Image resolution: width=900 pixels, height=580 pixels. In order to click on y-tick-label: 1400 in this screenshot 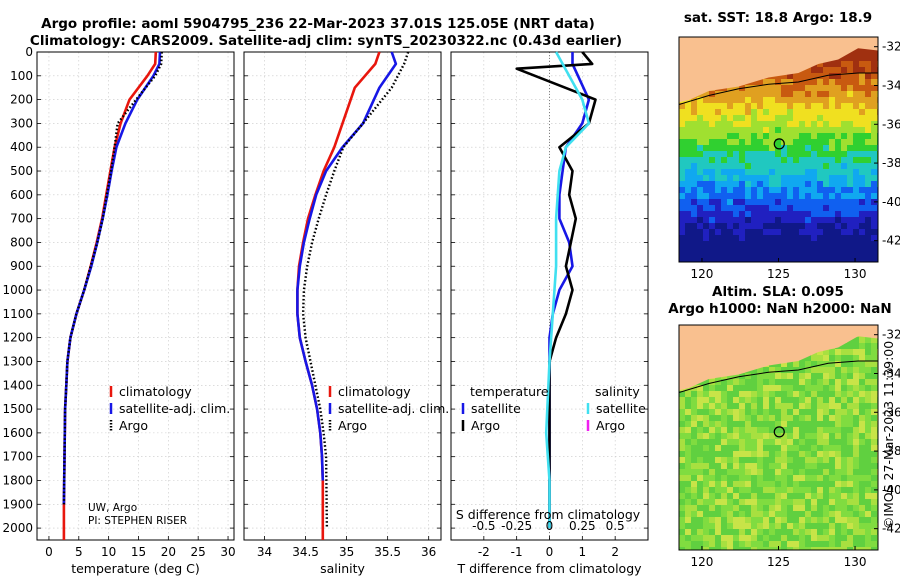, I will do `click(17, 385)`.